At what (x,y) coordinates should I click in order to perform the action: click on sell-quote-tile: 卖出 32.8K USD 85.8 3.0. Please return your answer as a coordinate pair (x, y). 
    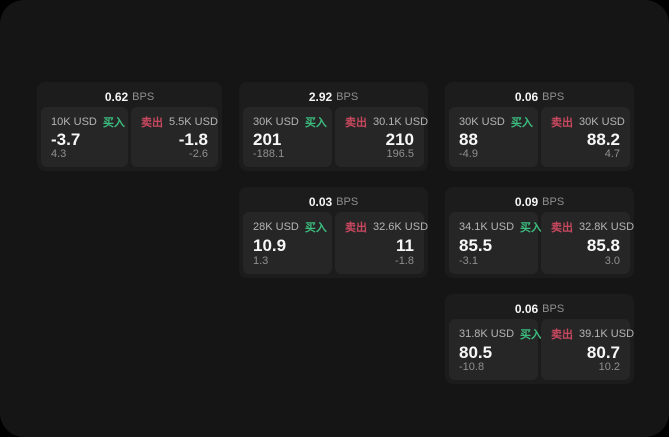
    Looking at the image, I should click on (587, 243).